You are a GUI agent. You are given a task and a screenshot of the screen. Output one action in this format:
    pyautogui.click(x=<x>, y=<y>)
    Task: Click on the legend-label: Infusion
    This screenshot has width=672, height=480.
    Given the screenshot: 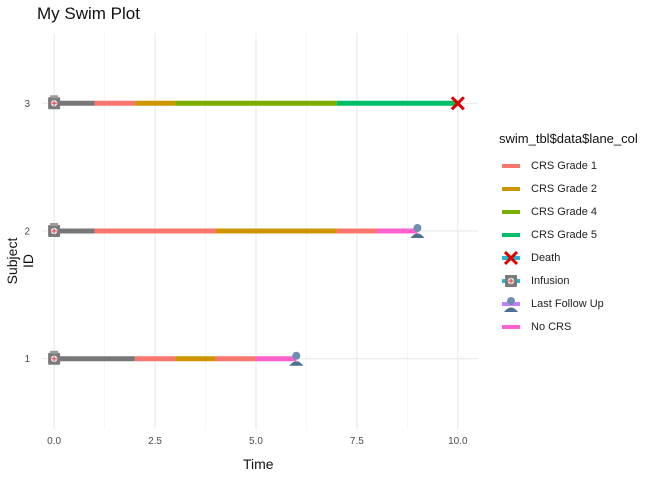 What is the action you would take?
    pyautogui.click(x=550, y=280)
    